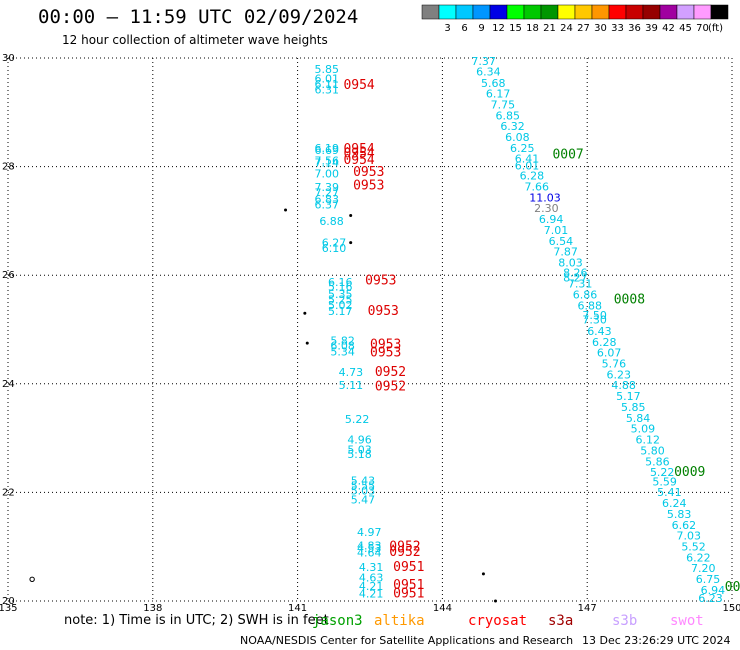  Describe the element at coordinates (715, 28) in the screenshot. I see `colorbar-unit: (ft)` at that location.